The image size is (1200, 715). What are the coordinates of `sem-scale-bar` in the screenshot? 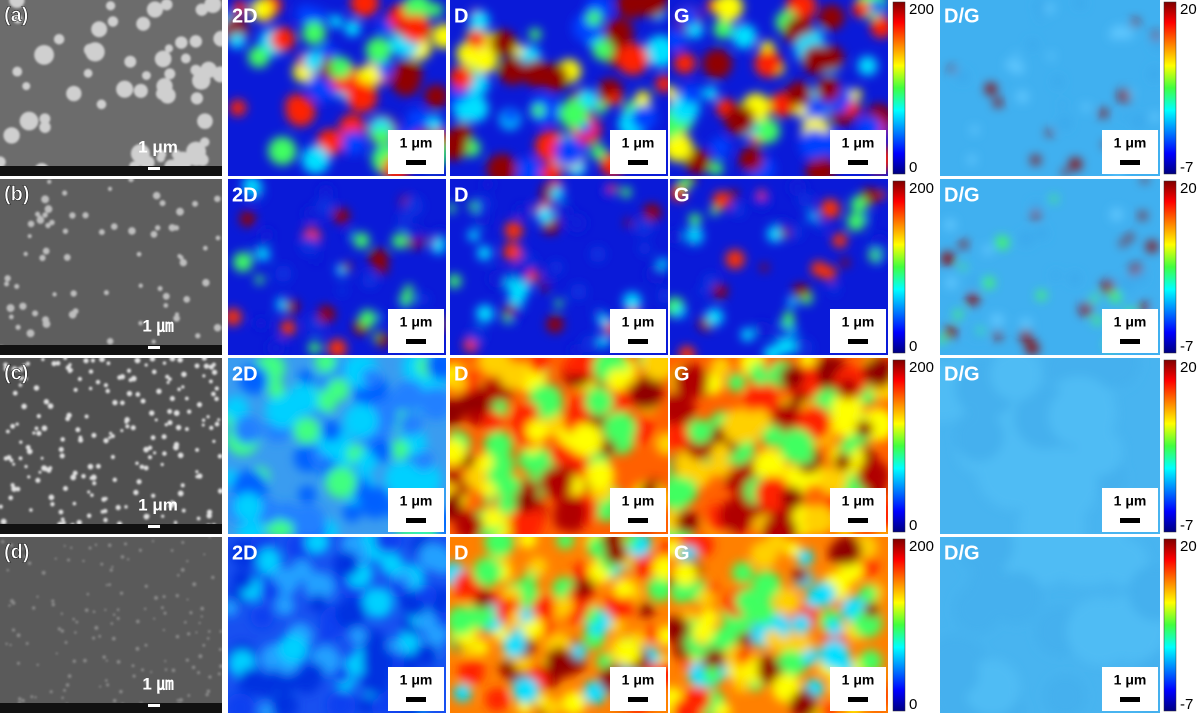 It's located at (154, 168).